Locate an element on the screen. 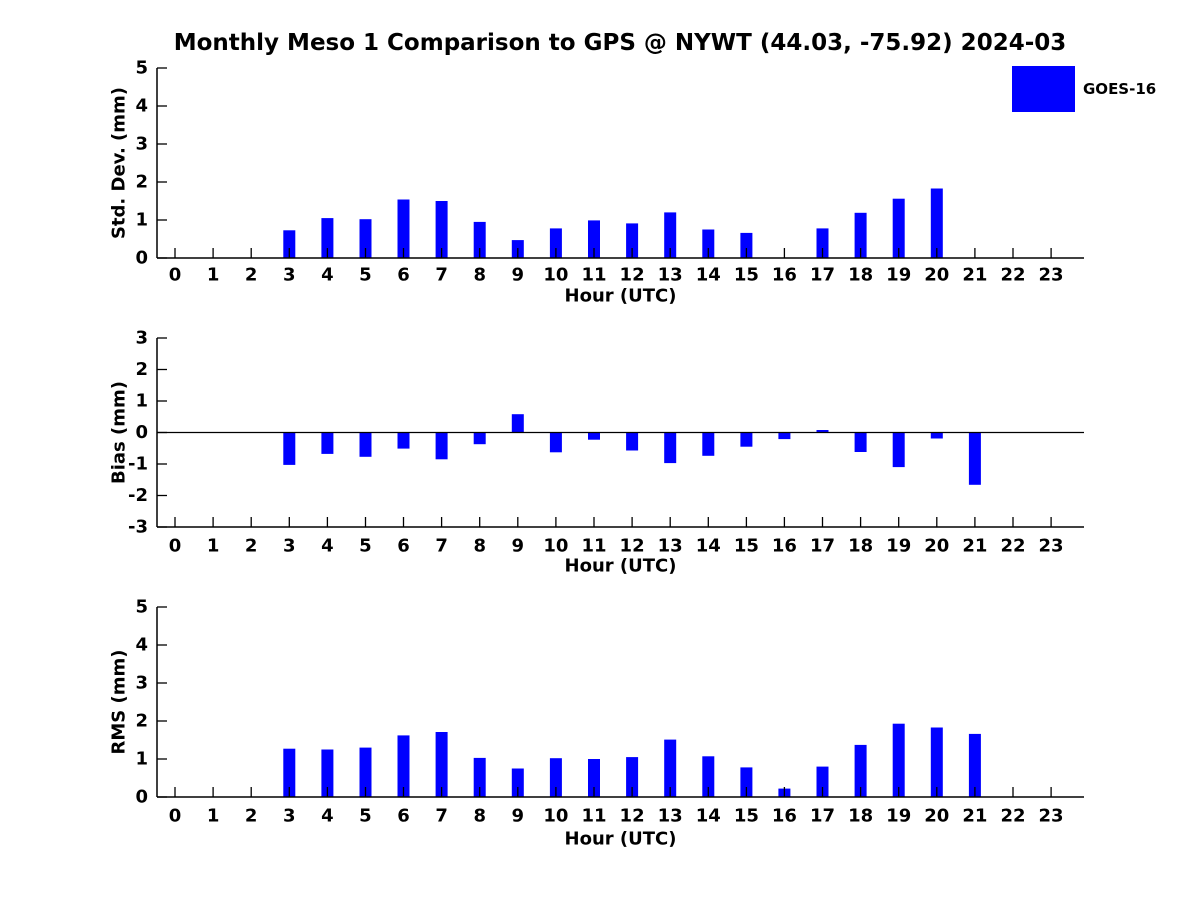 This screenshot has height=900, width=1200. y-tick-label: -1 is located at coordinates (138, 464).